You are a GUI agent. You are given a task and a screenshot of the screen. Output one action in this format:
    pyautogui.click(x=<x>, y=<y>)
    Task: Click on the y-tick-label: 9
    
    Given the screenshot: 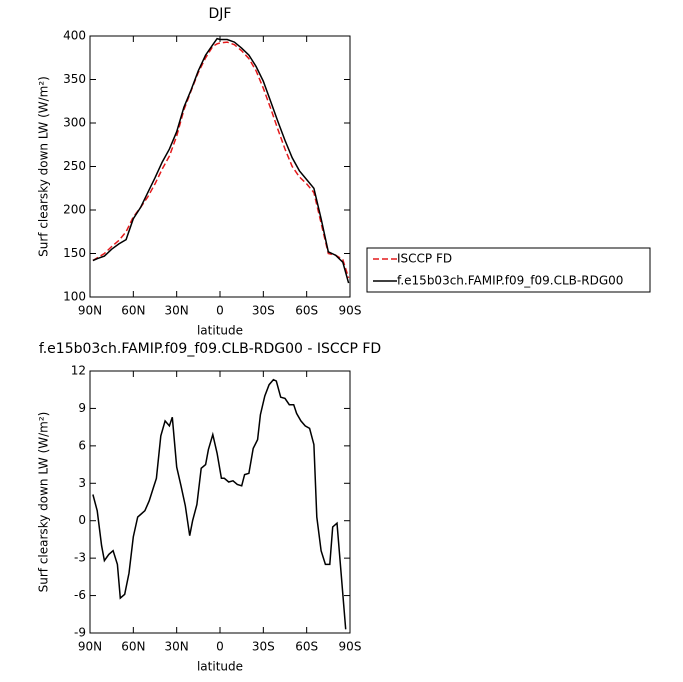 What is the action you would take?
    pyautogui.click(x=82, y=408)
    